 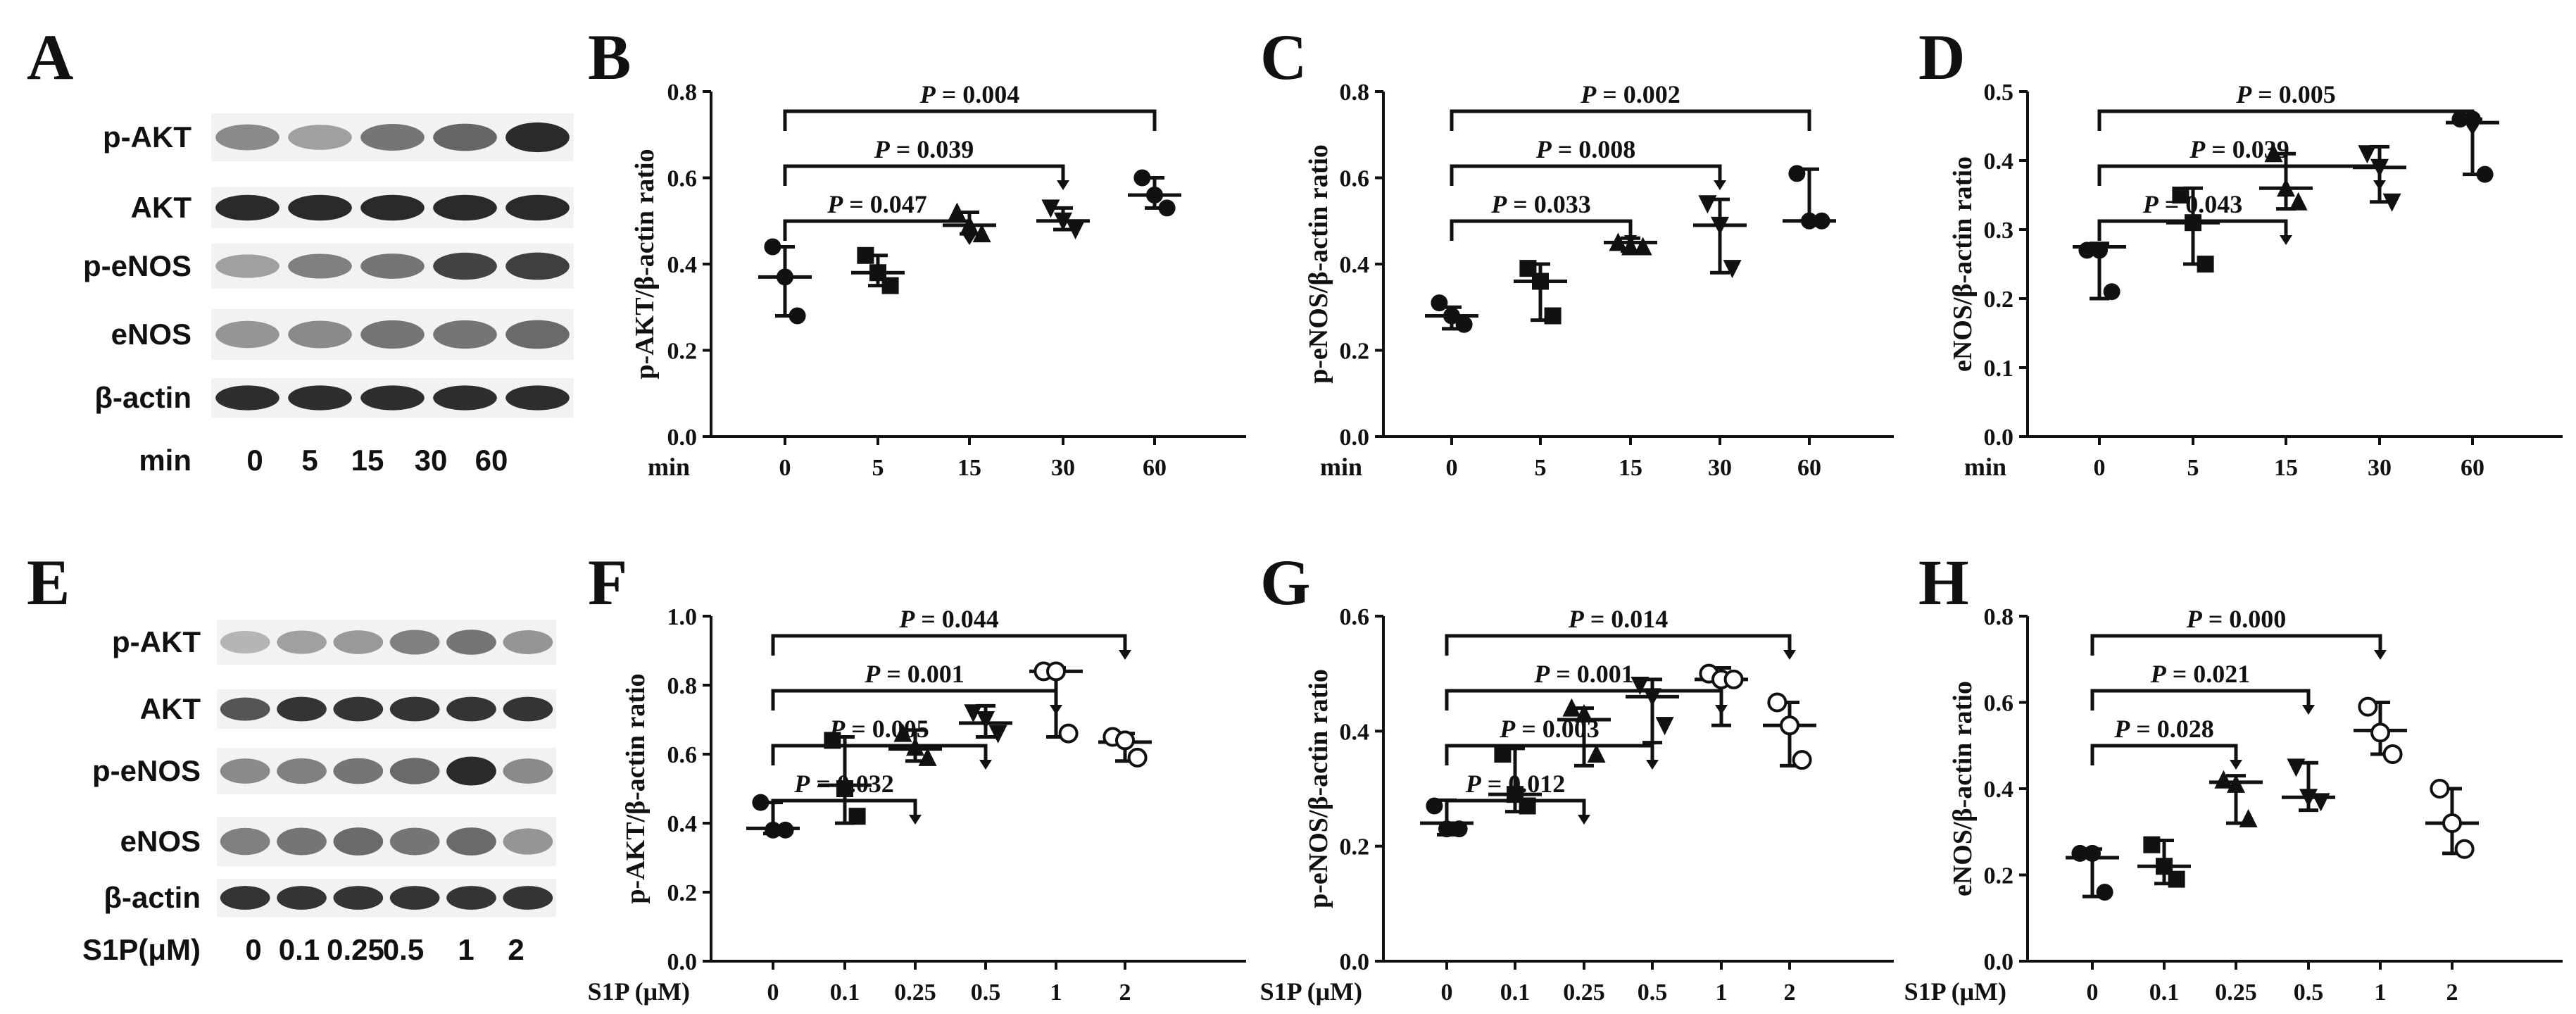 I want to click on p-value-text: = 0.044, so click(x=957, y=619).